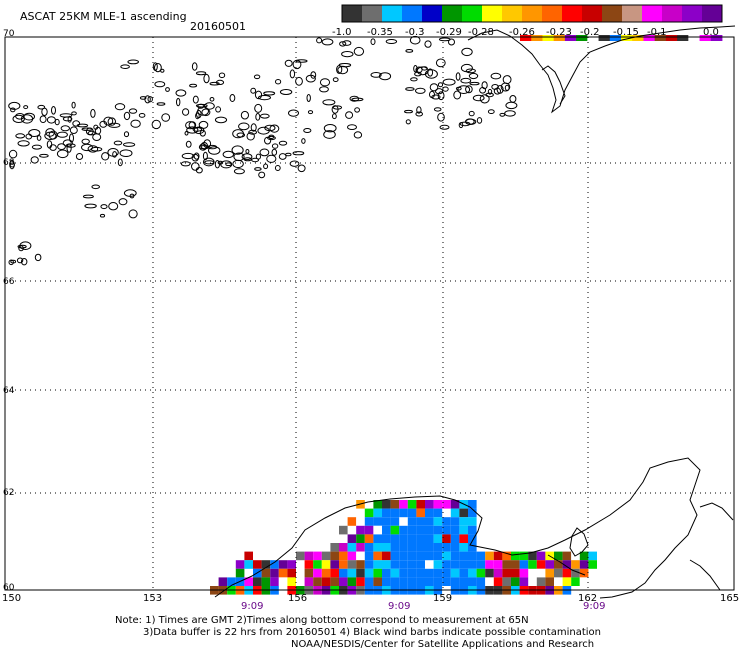 The height and width of the screenshot is (650, 740). What do you see at coordinates (566, 565) in the screenshot?
I see `spit-coast` at bounding box center [566, 565].